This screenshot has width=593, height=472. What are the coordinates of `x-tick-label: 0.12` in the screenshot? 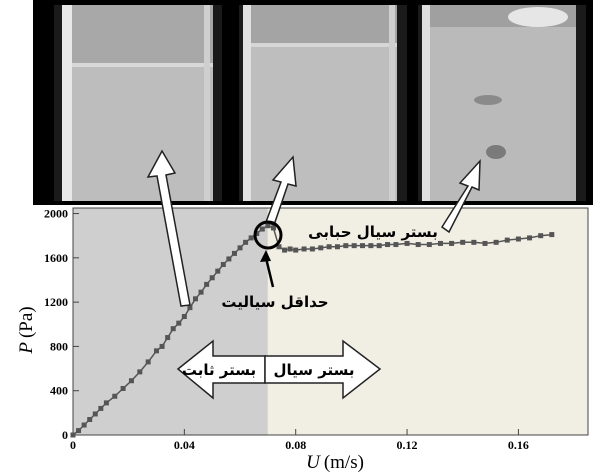 It's located at (407, 445).